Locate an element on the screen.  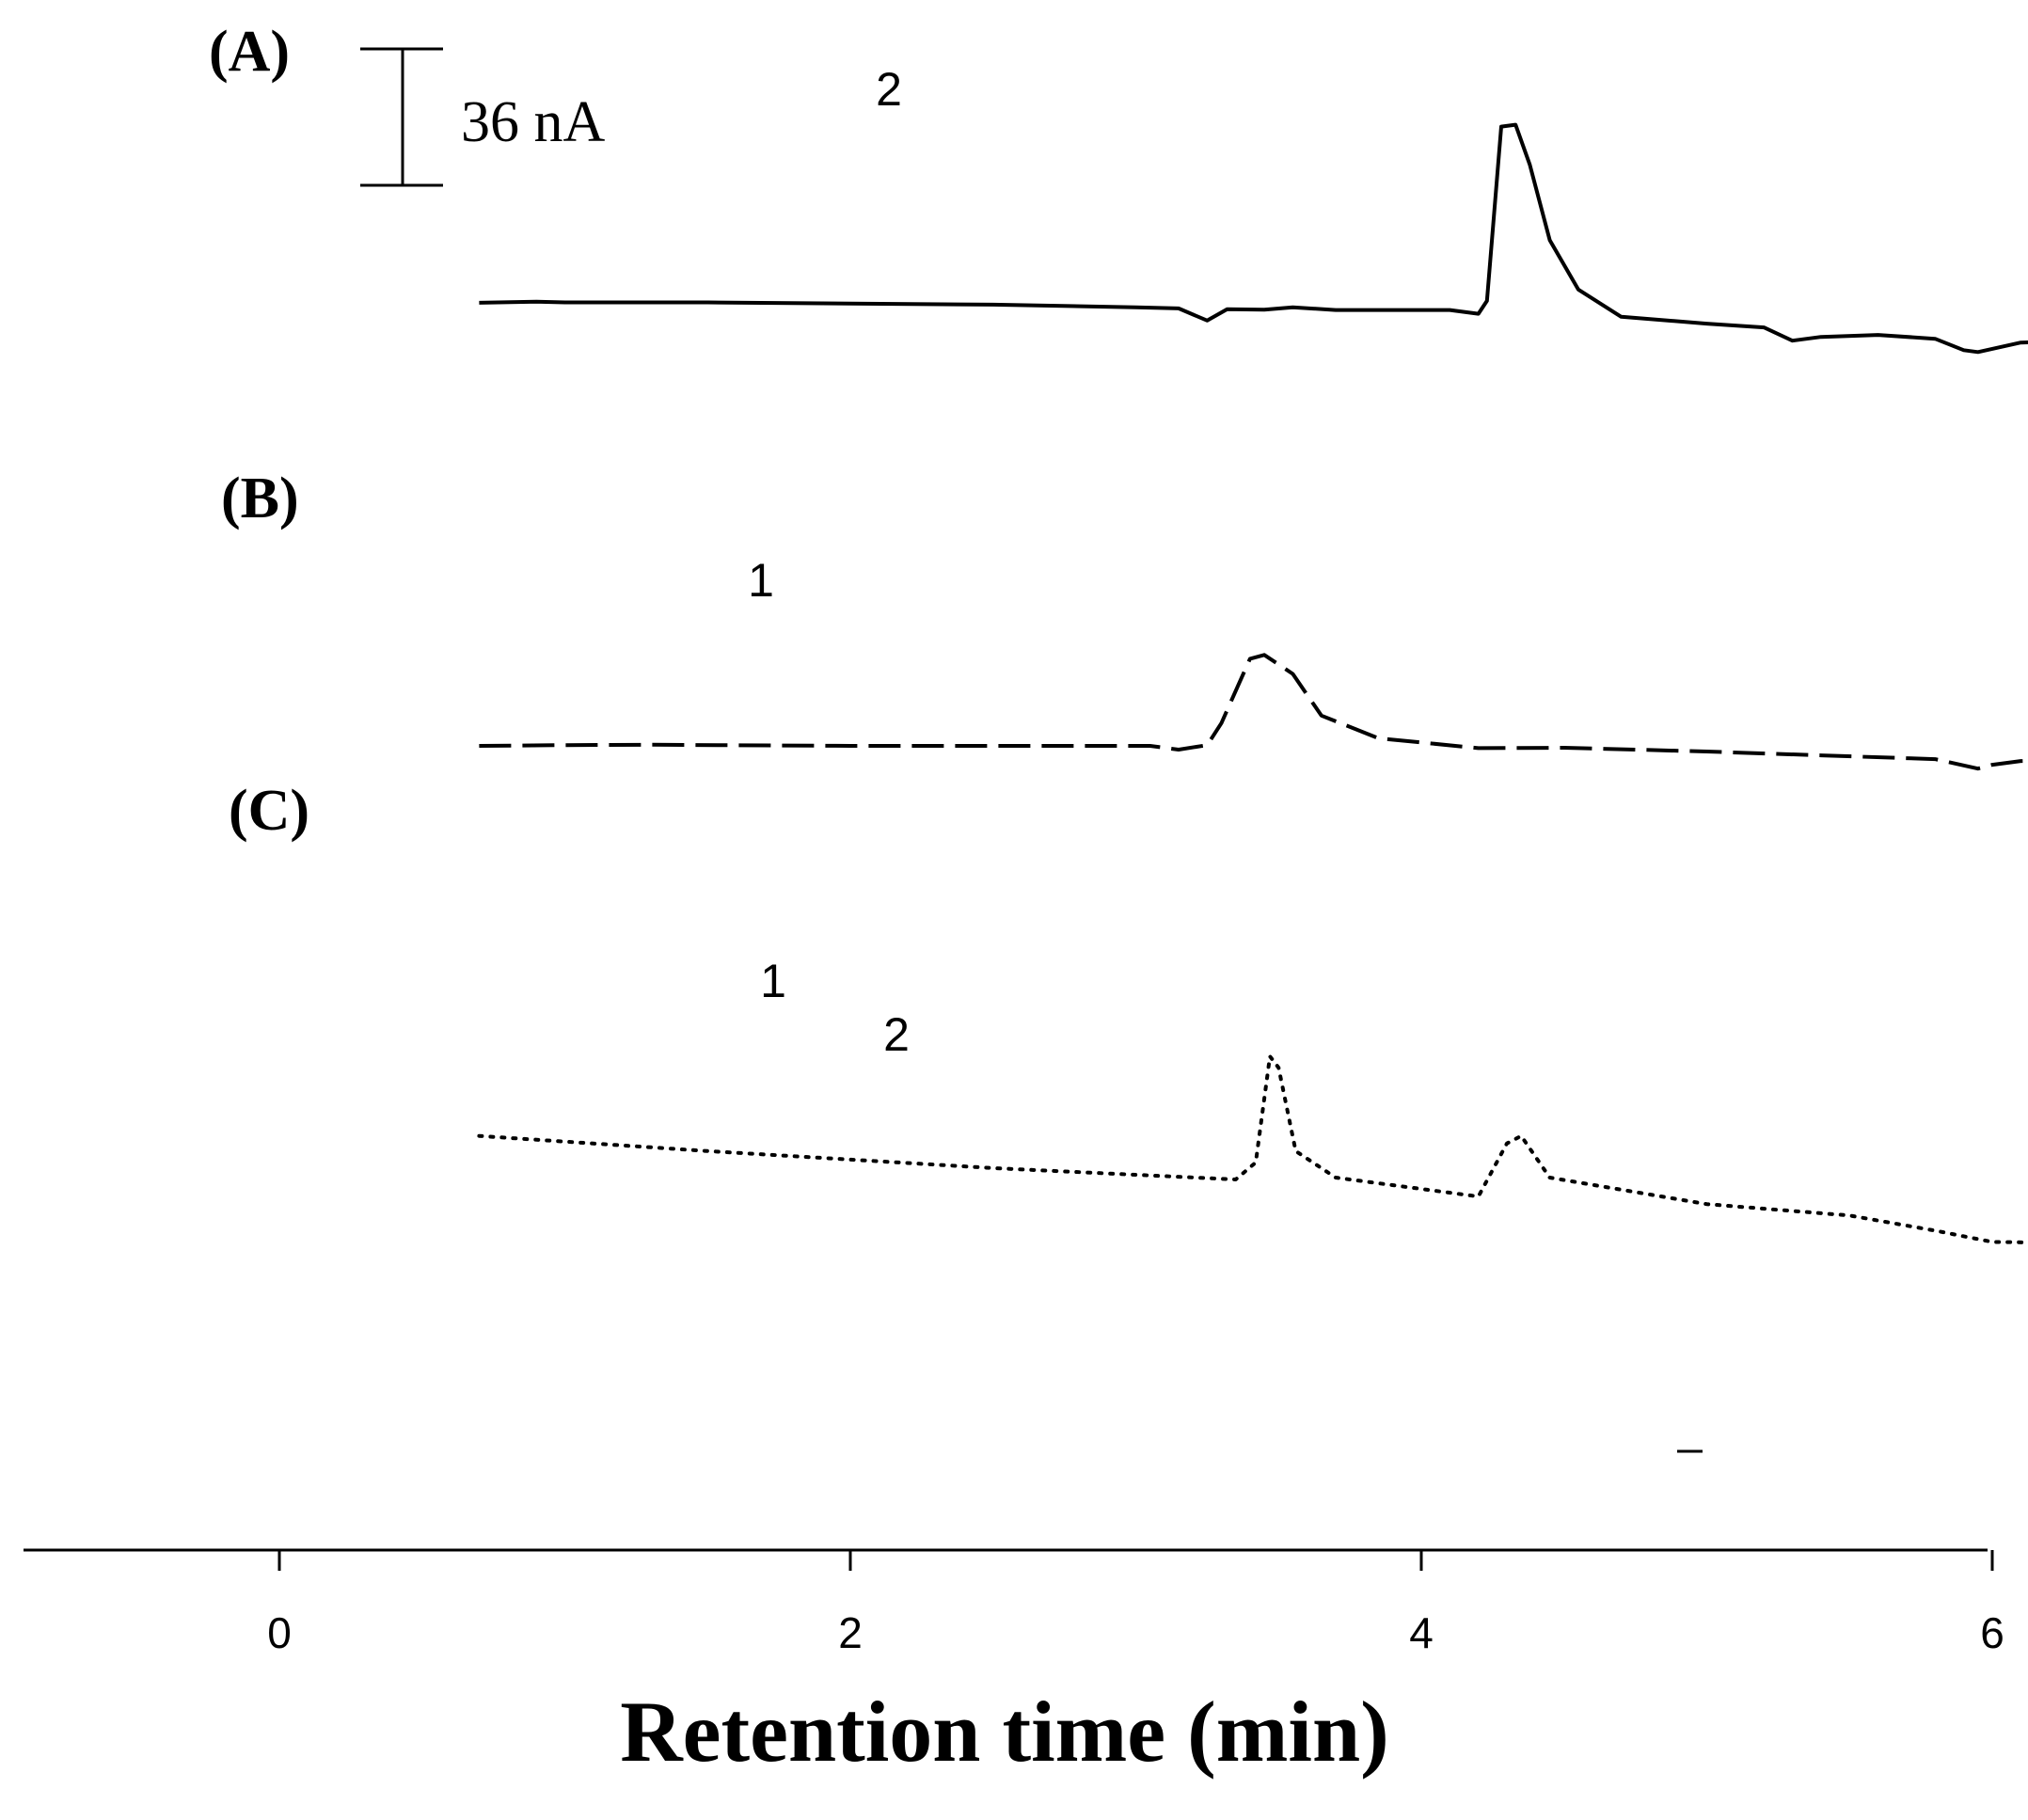
scale-bar: 36 nA is located at coordinates (483, 117).